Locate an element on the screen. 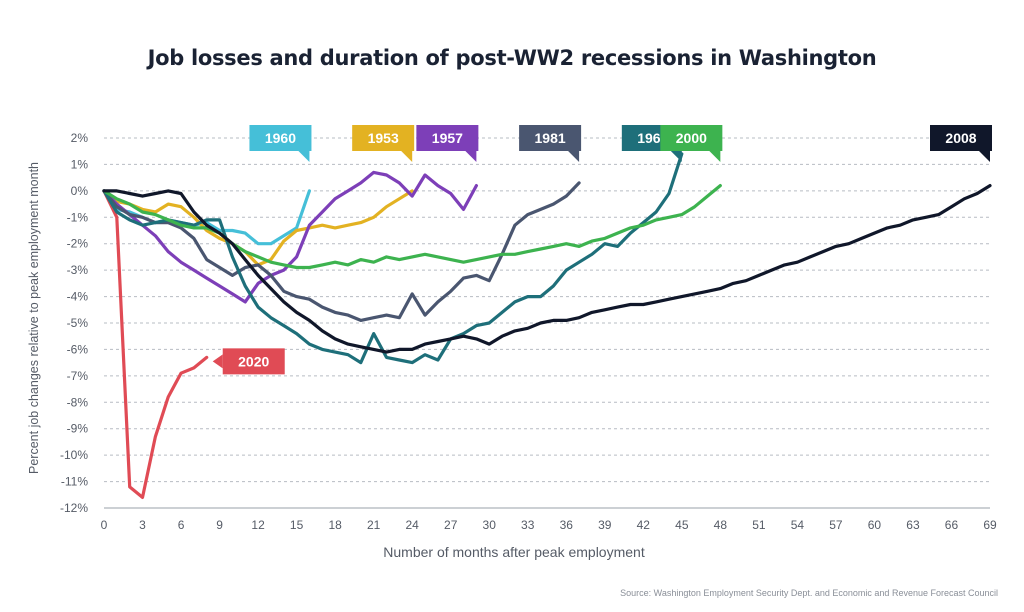  y-tick-label: -8% is located at coordinates (78, 402).